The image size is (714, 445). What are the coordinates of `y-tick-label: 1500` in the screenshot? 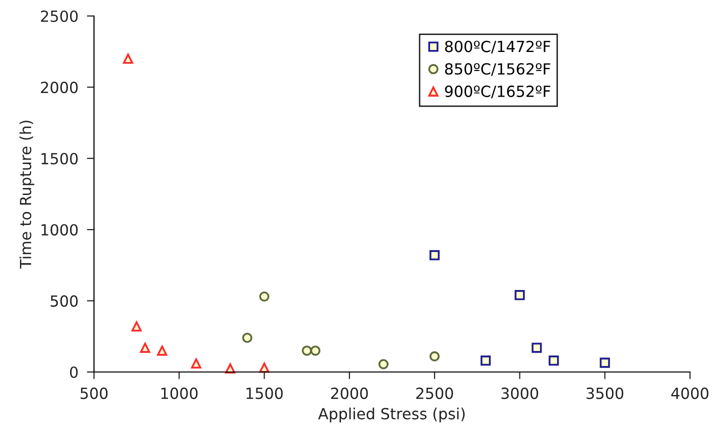 It's located at (60, 158).